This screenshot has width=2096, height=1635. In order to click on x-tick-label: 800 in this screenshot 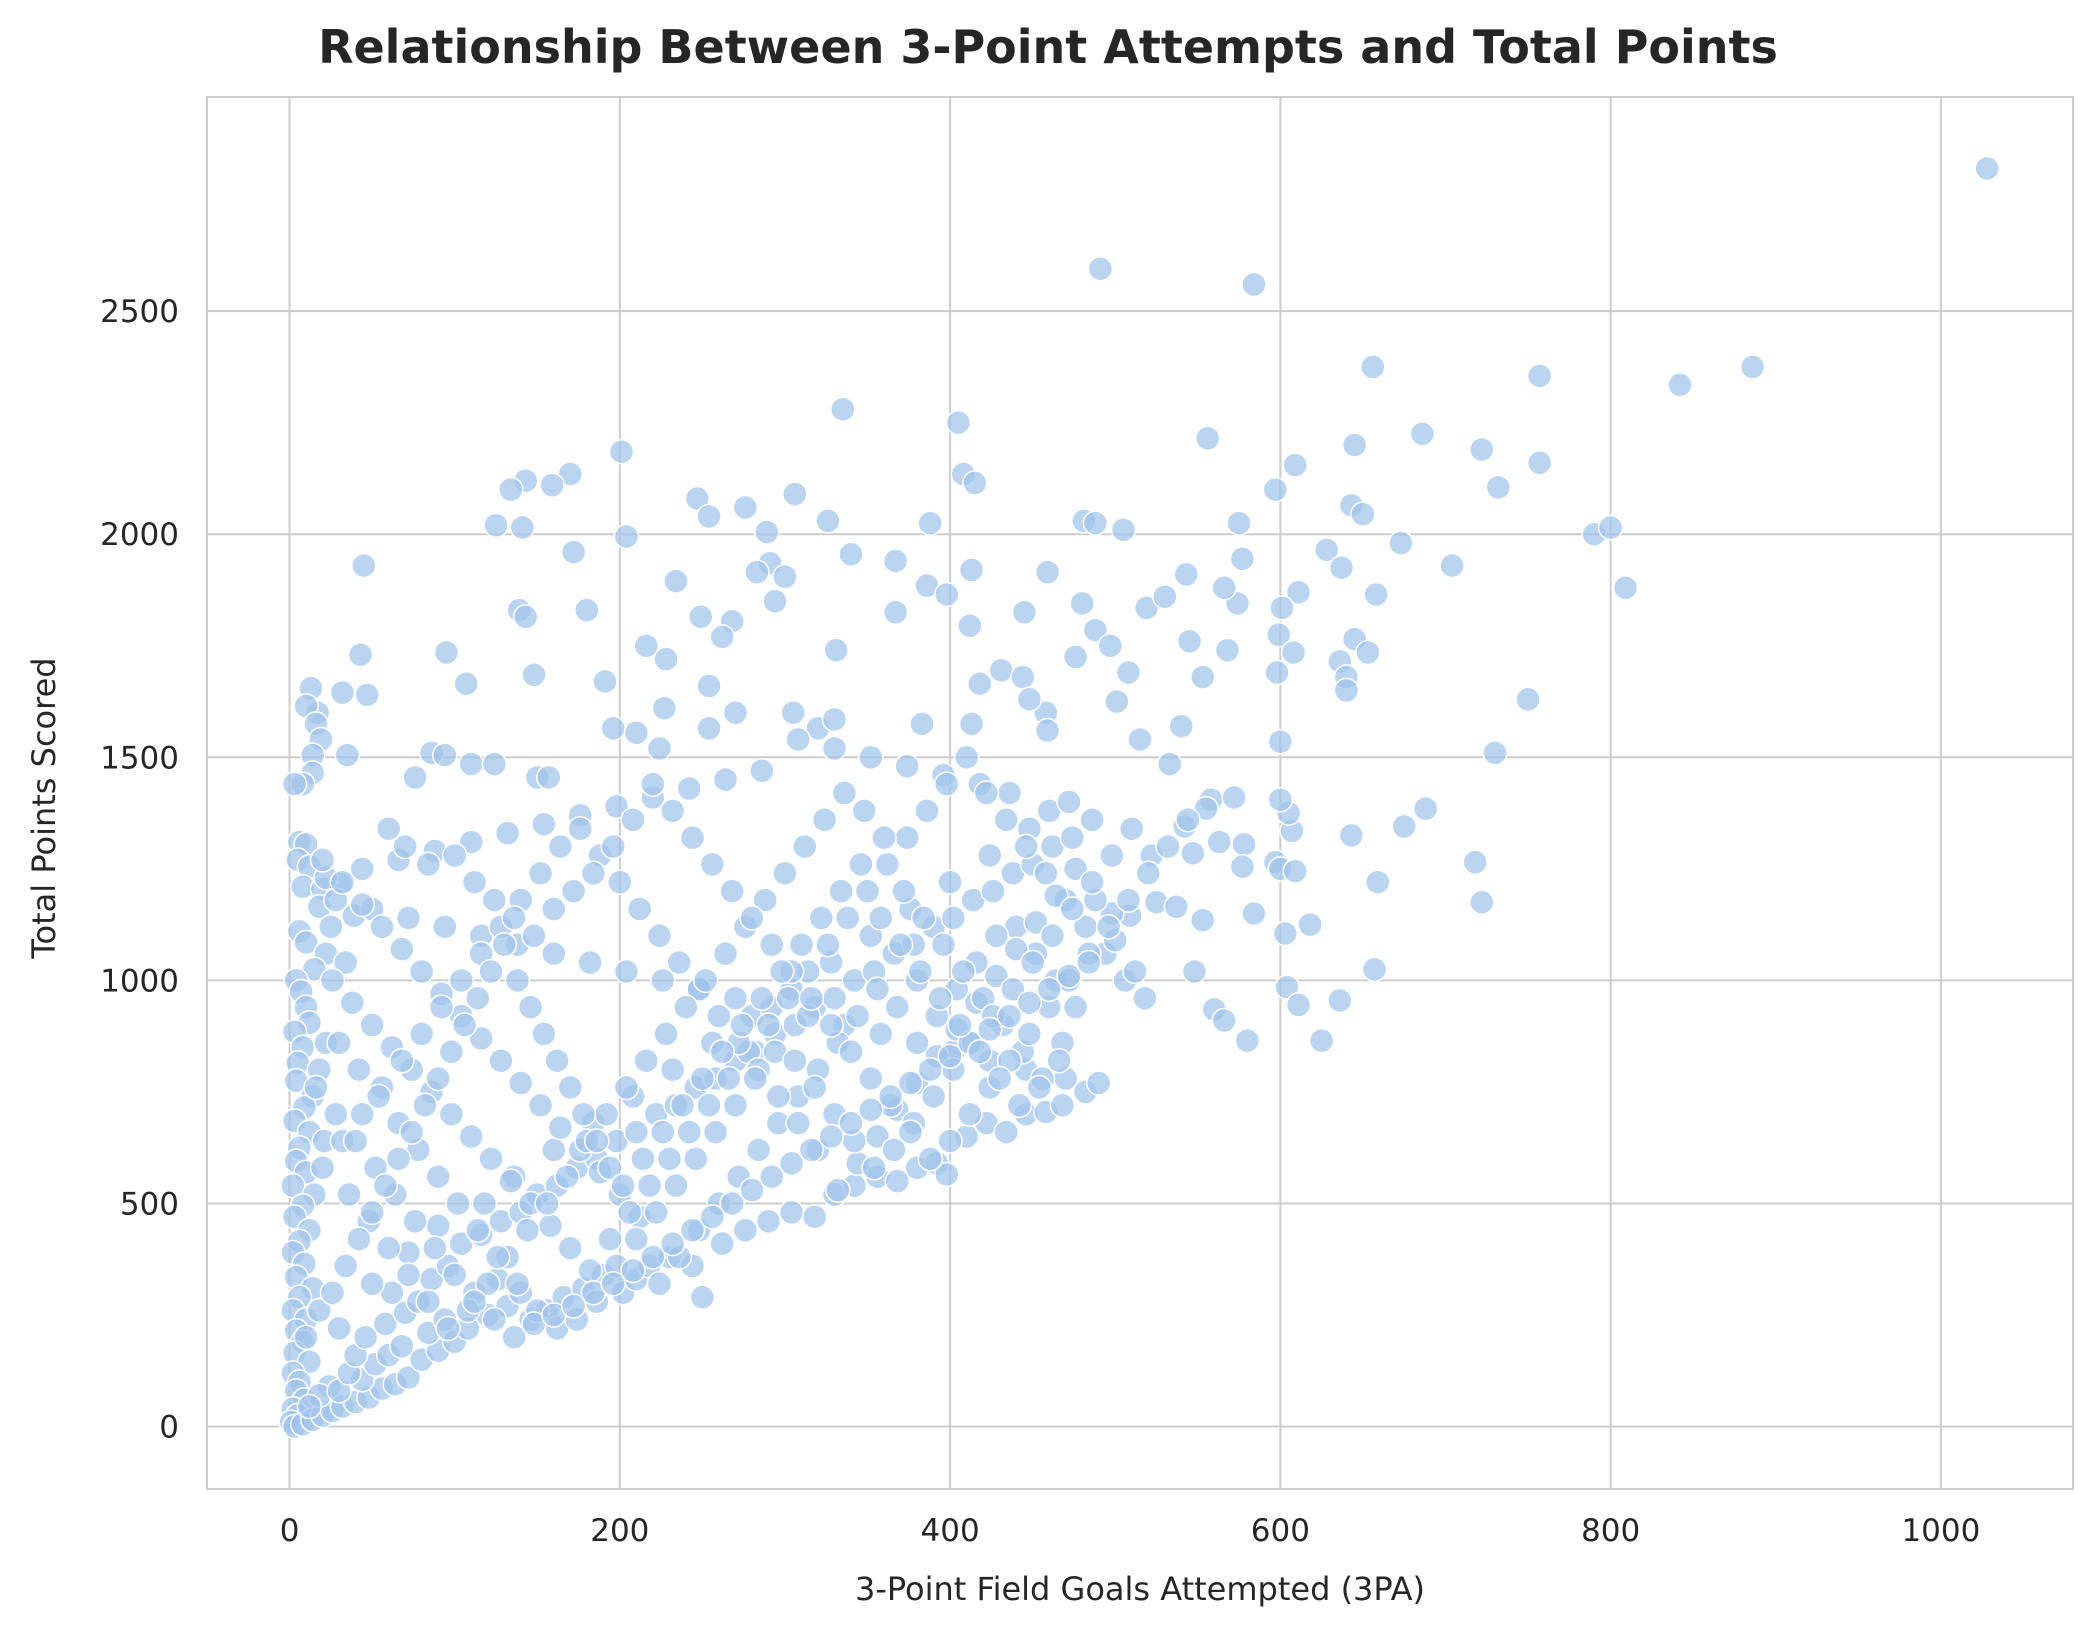, I will do `click(1610, 1531)`.